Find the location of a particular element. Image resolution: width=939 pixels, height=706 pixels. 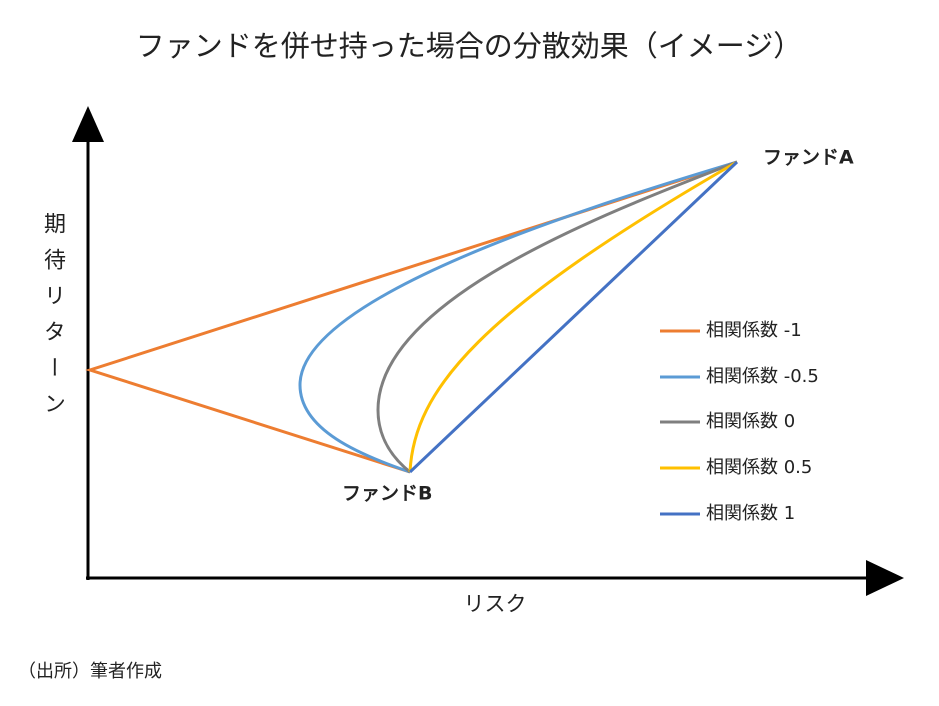

legend-label: 相関係数 -1 is located at coordinates (754, 330).